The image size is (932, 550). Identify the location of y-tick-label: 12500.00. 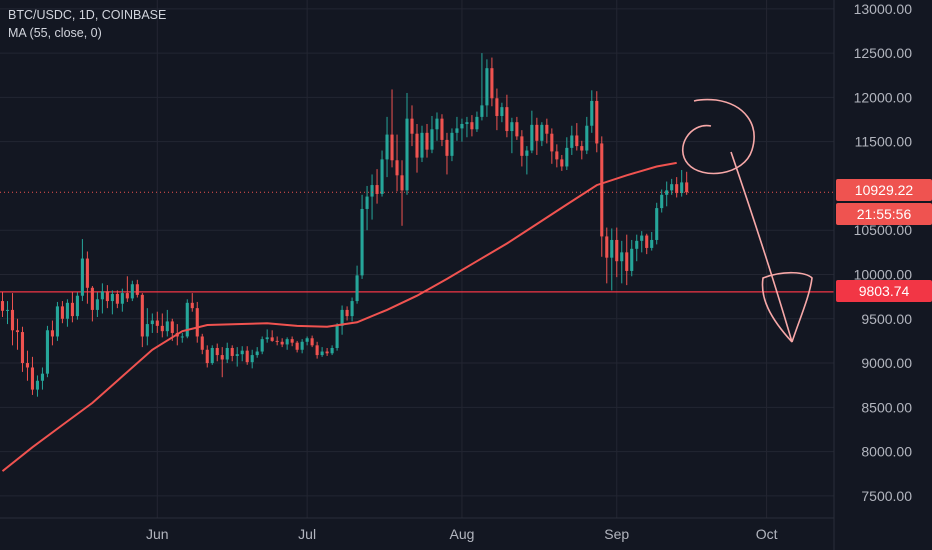
(883, 53).